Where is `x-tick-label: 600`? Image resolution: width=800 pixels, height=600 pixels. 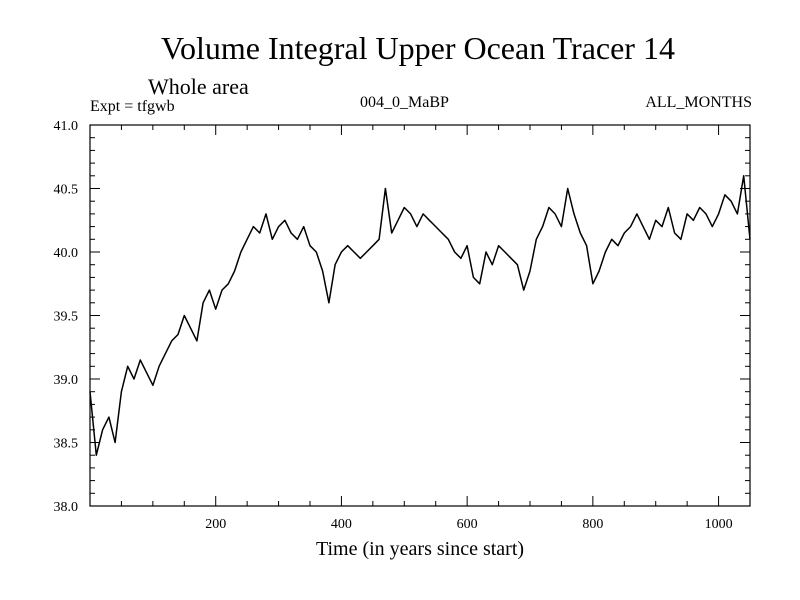 x-tick-label: 600 is located at coordinates (467, 524).